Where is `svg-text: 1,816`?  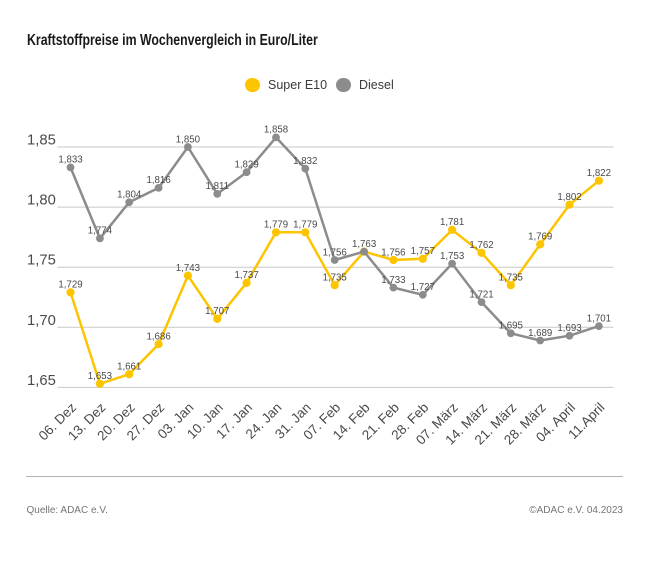
svg-text: 1,816 is located at coordinates (158, 180).